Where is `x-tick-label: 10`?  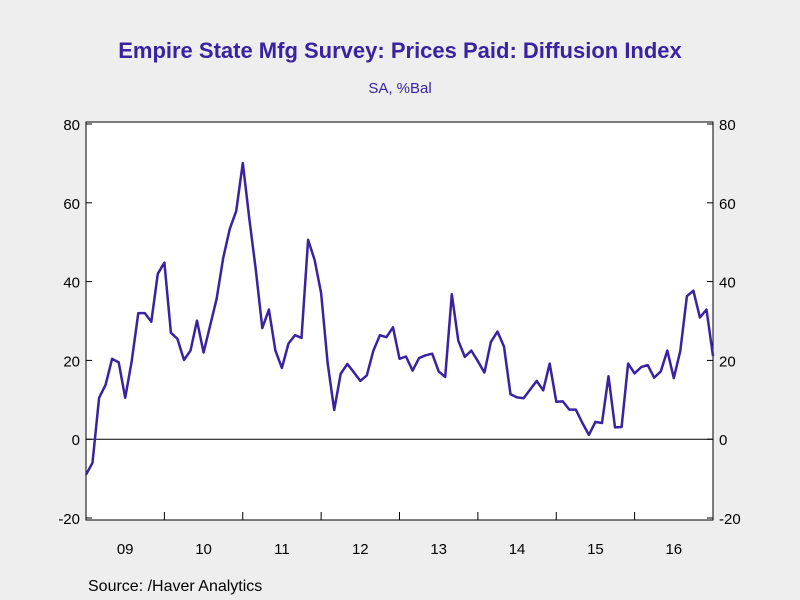
x-tick-label: 10 is located at coordinates (203, 549).